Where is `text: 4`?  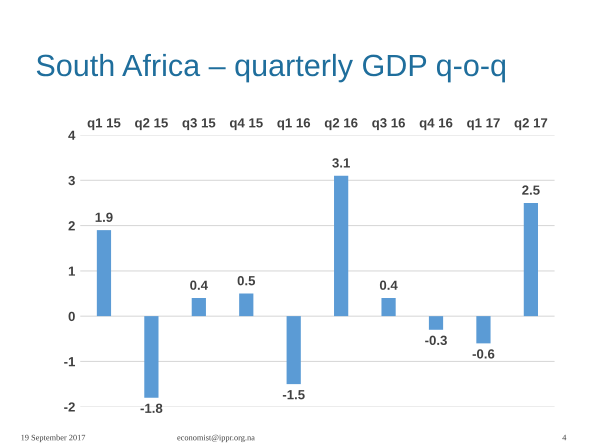
text: 4 is located at coordinates (564, 437).